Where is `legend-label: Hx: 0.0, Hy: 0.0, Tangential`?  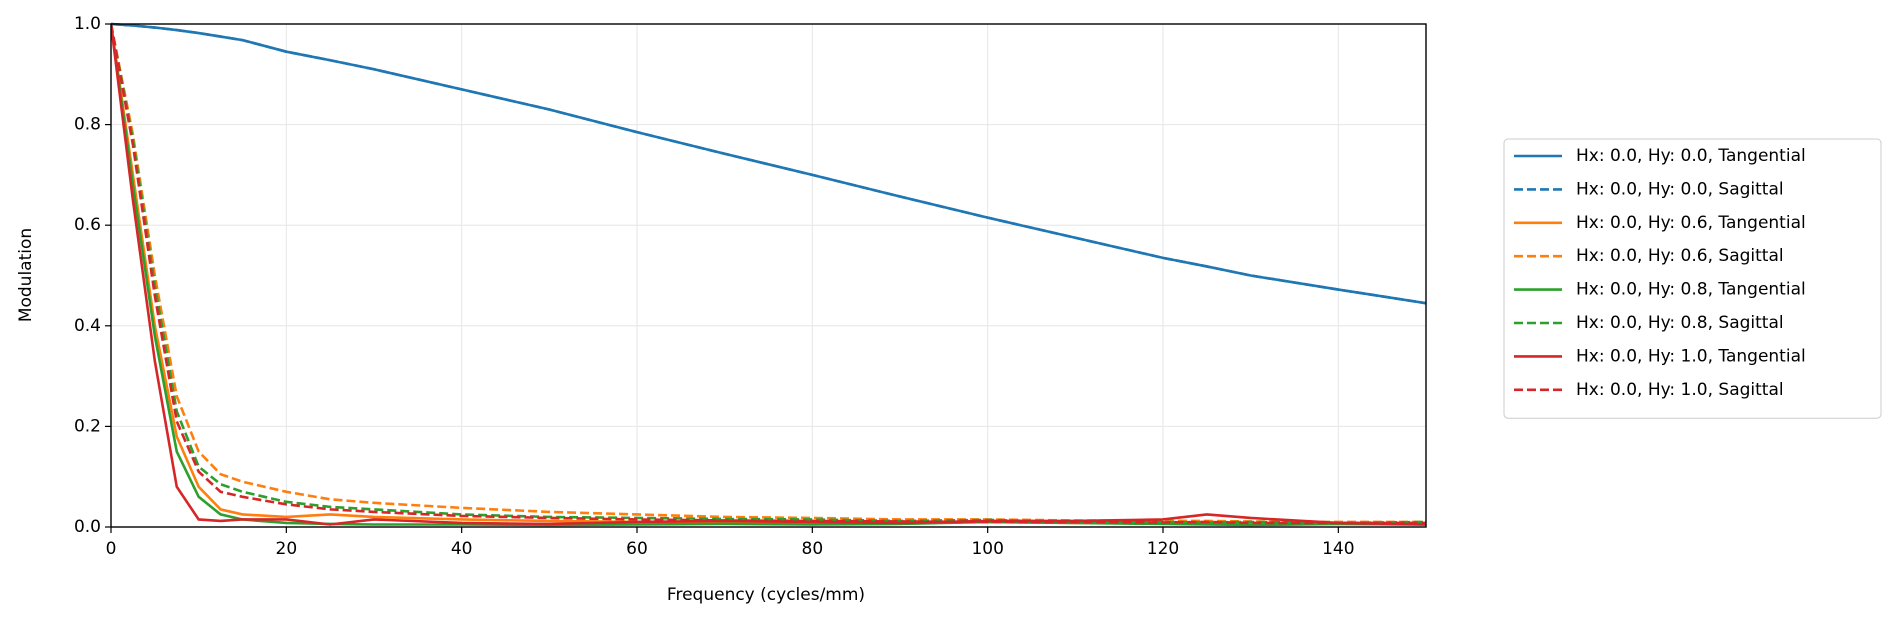
legend-label: Hx: 0.0, Hy: 0.0, Tangential is located at coordinates (1691, 156).